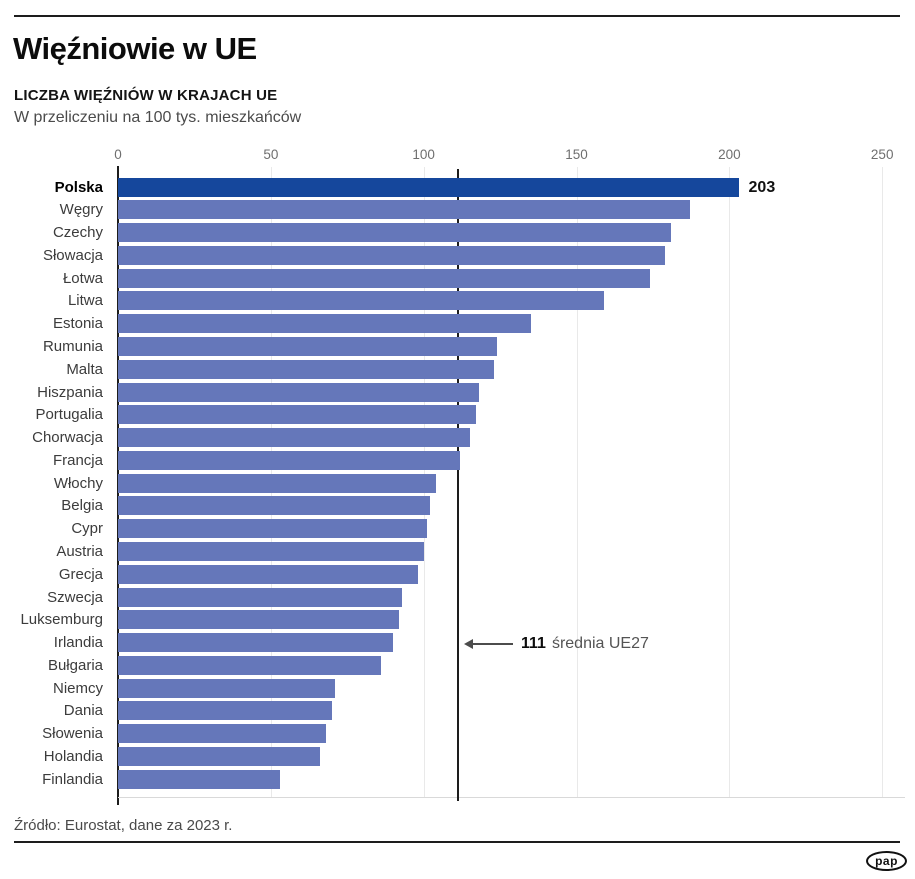 Image resolution: width=915 pixels, height=879 pixels. I want to click on chart-row: Bułgaria, so click(457, 665).